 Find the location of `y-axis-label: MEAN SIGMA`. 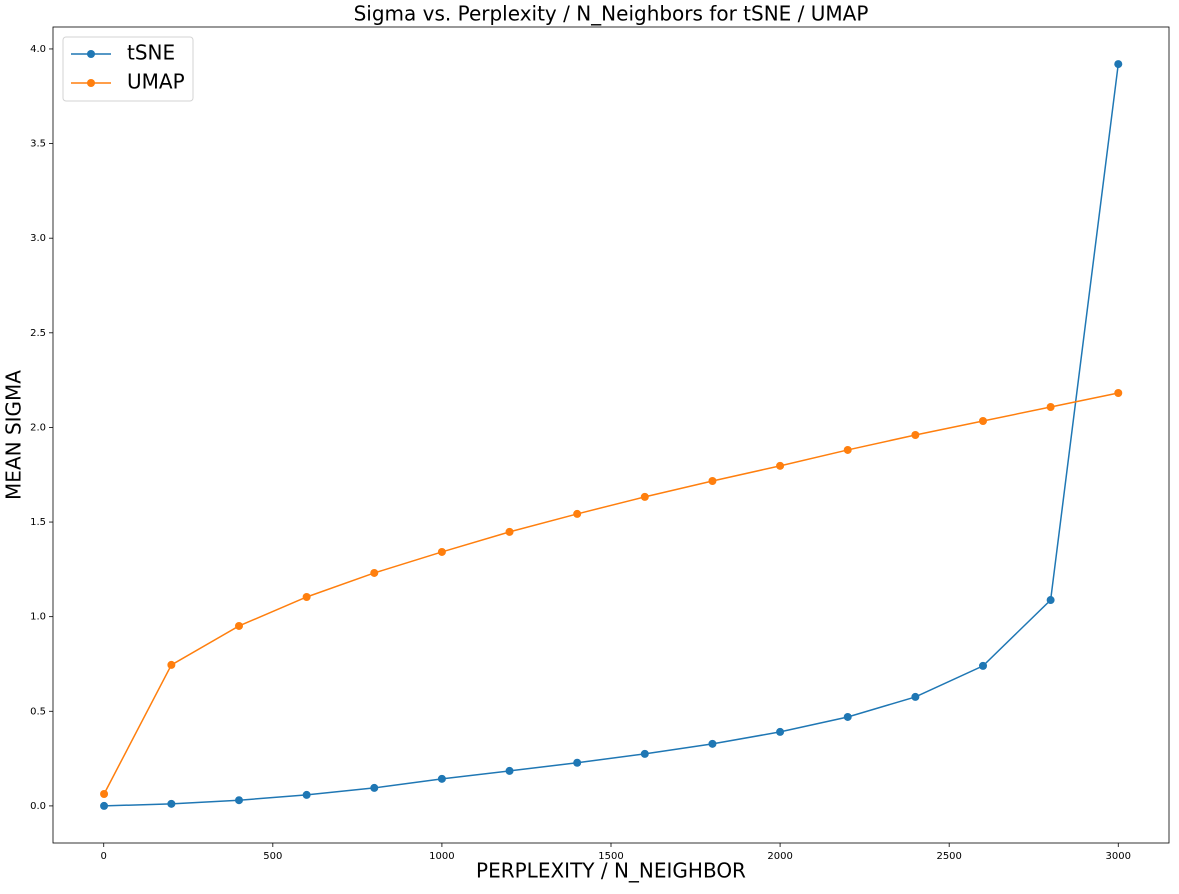

y-axis-label: MEAN SIGMA is located at coordinates (14, 435).